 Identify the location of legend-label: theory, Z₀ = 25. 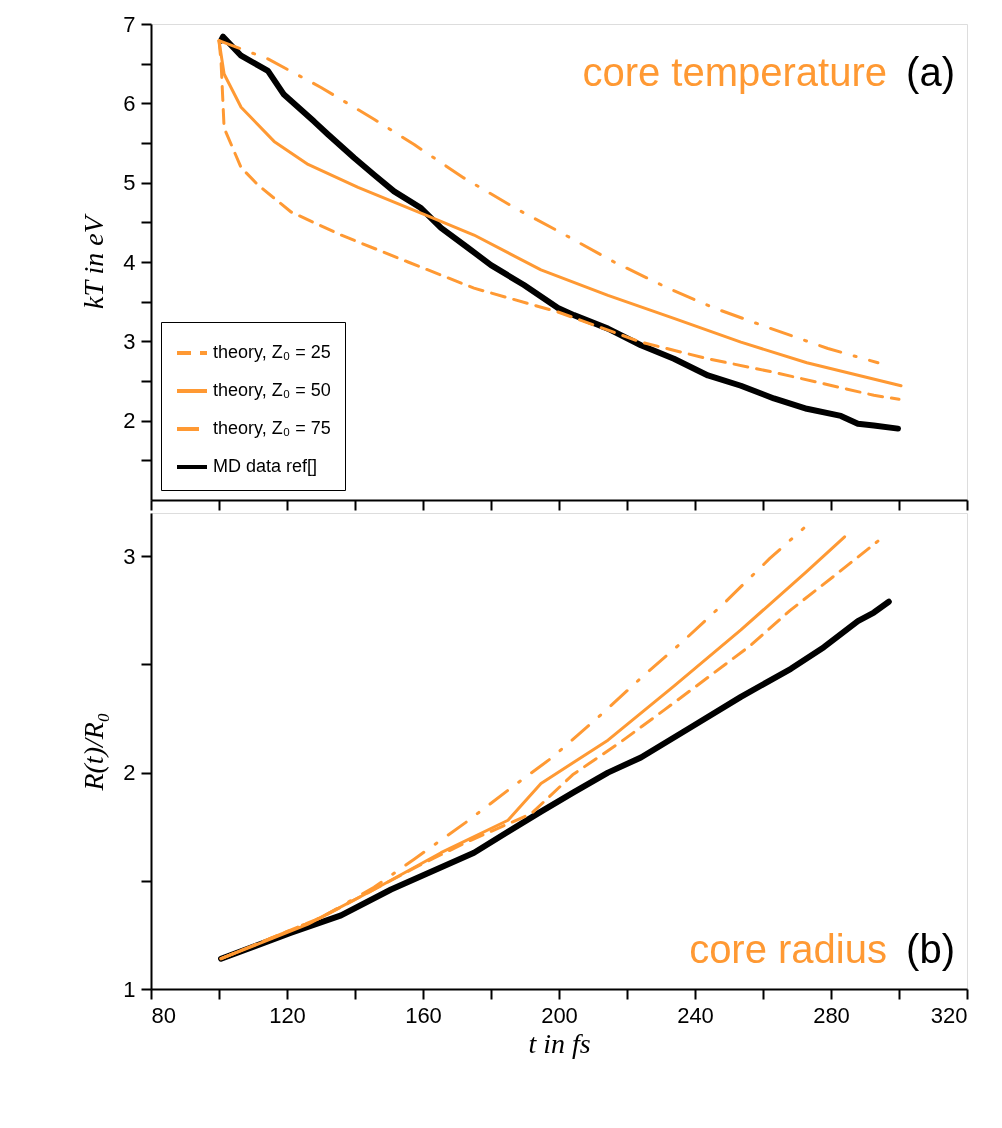
(272, 352).